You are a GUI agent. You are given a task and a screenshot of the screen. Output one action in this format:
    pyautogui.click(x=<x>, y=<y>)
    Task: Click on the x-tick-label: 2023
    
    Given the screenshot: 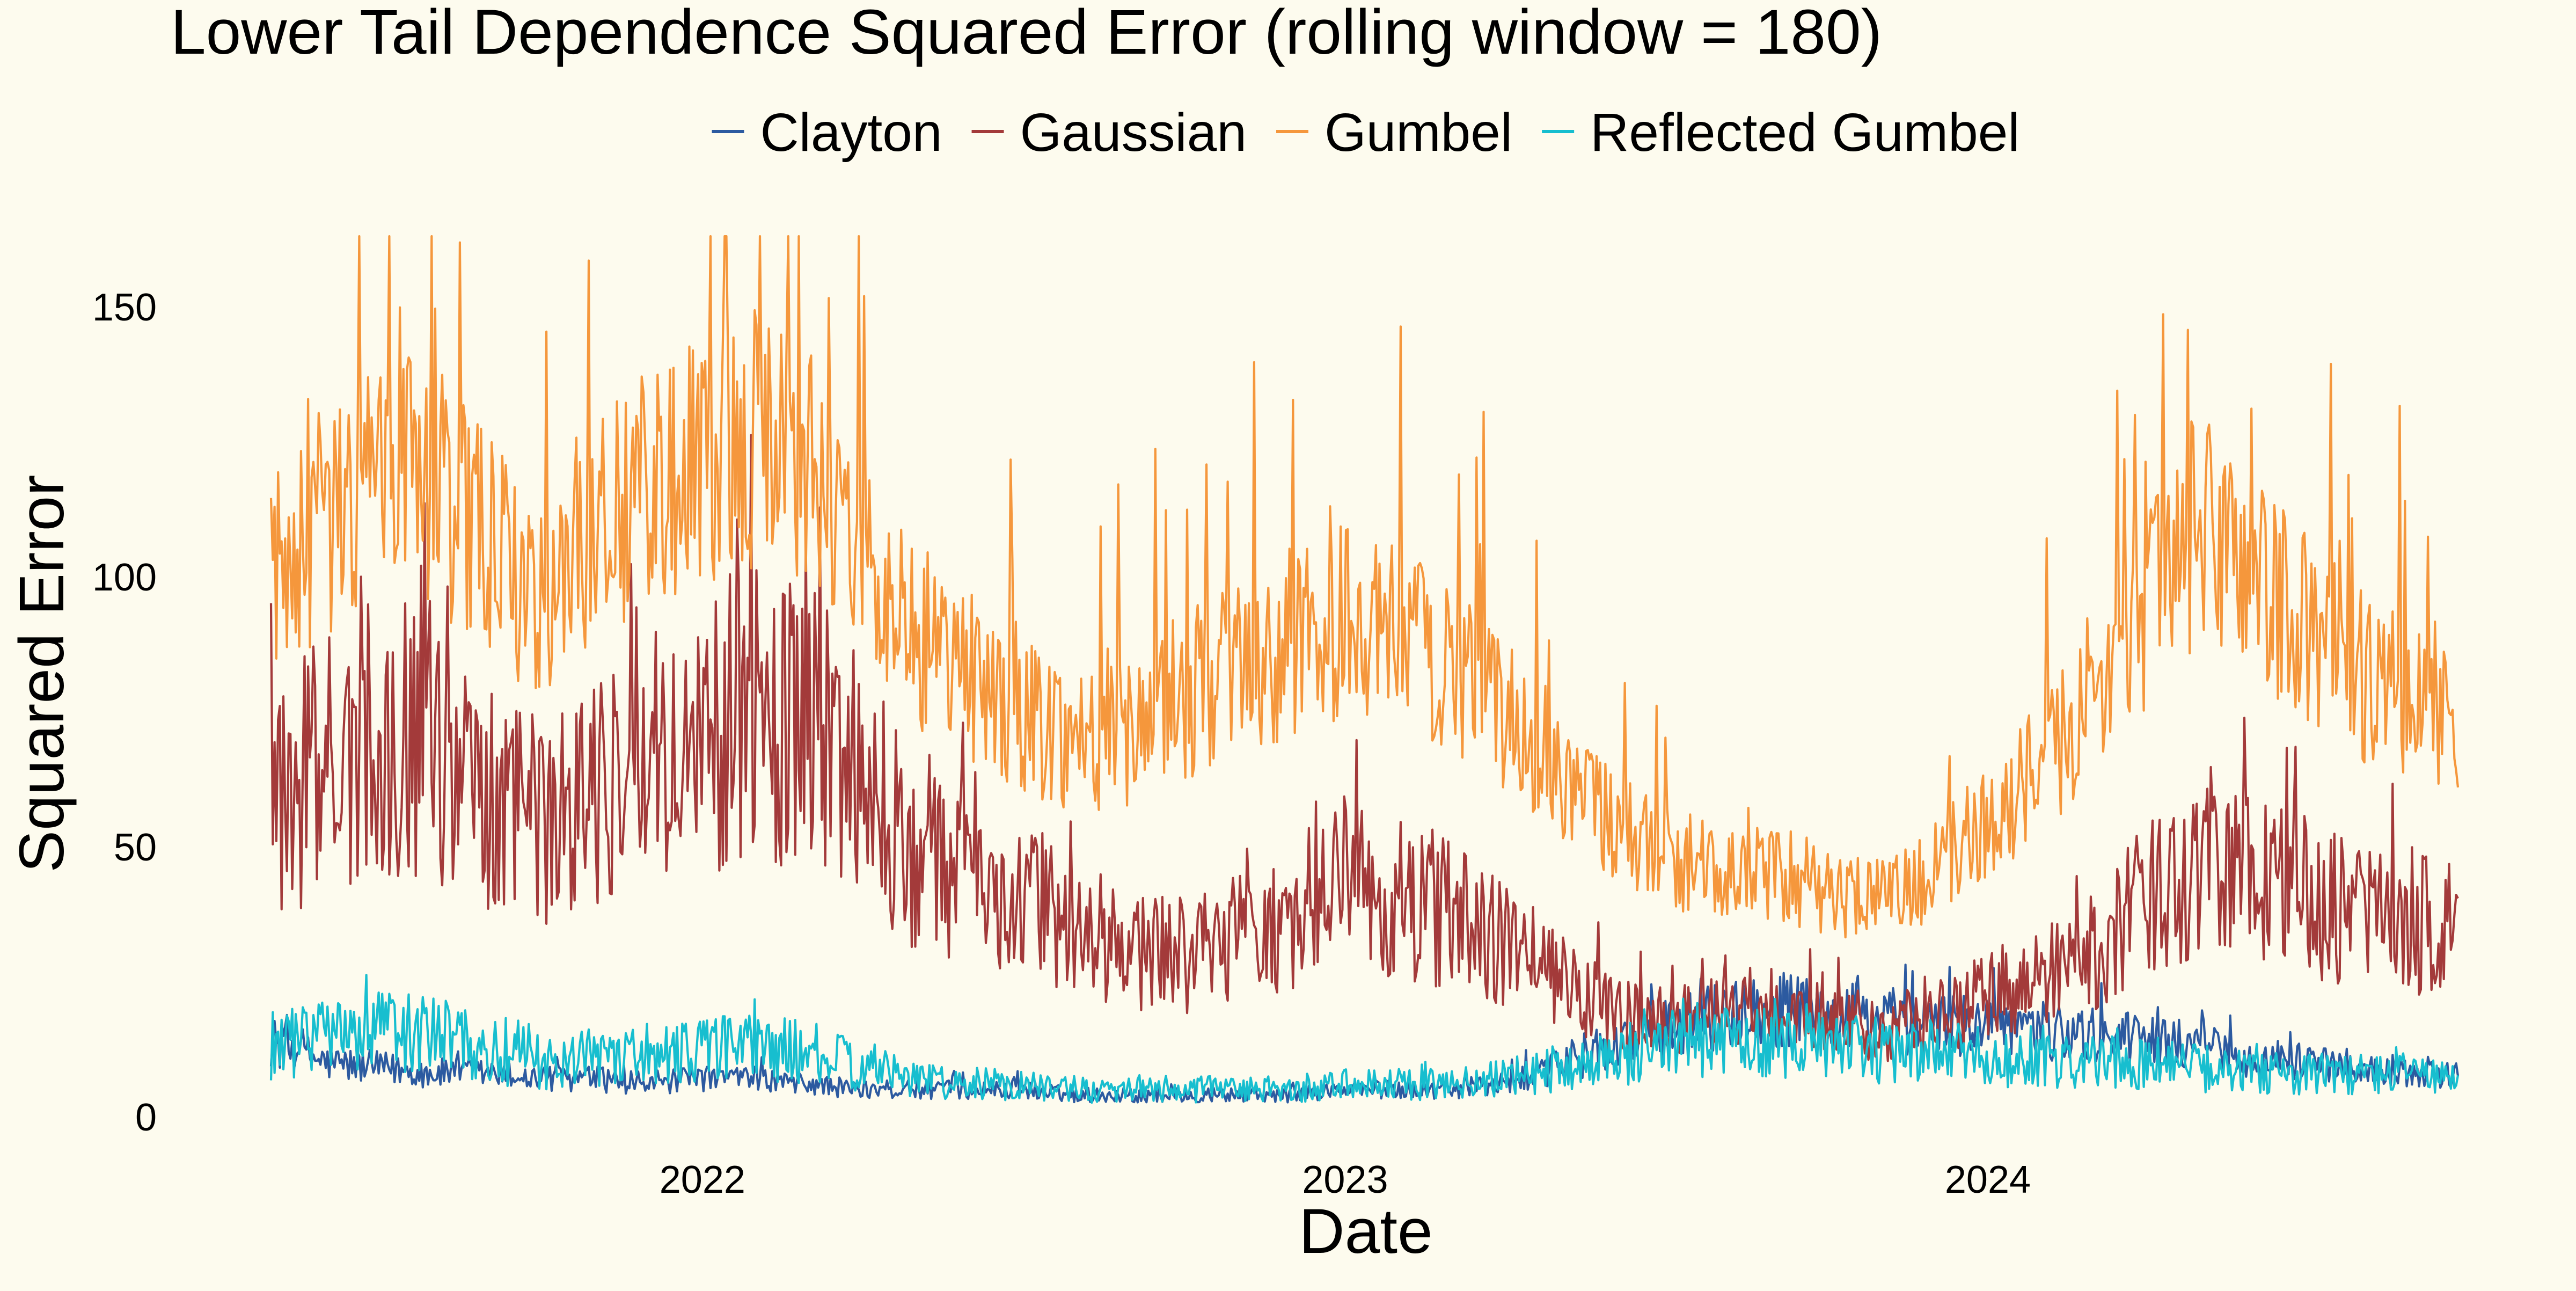 What is the action you would take?
    pyautogui.click(x=1345, y=1179)
    